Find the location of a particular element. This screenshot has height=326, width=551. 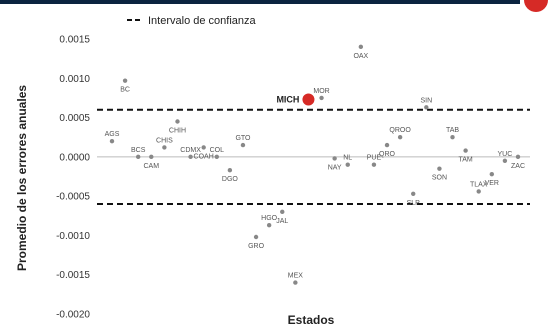

point-label: SIN is located at coordinates (426, 100).